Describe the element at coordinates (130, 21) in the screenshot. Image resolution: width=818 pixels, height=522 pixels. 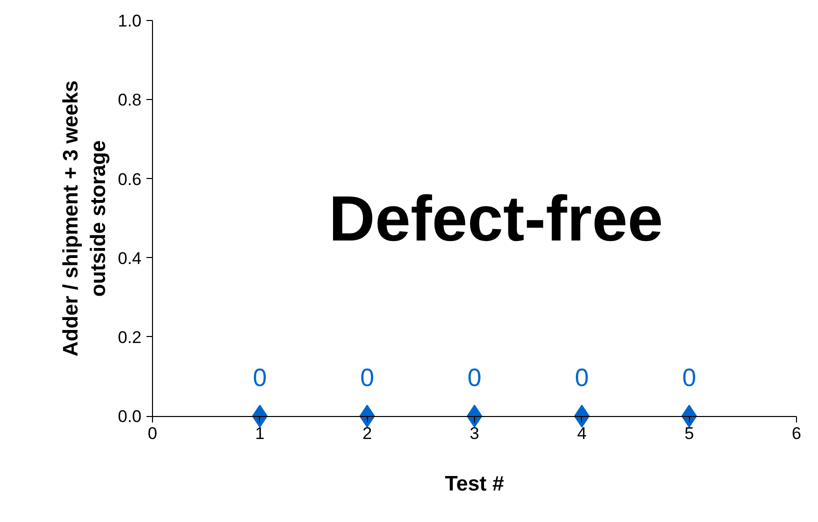
I see `y-tick-label: 1.0` at that location.